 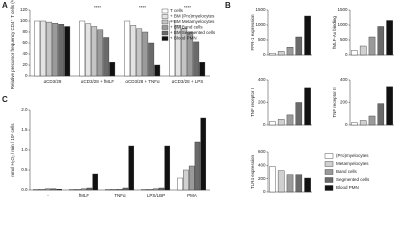 I want to click on y-axis-label: TNF receptor II, so click(x=334, y=102).